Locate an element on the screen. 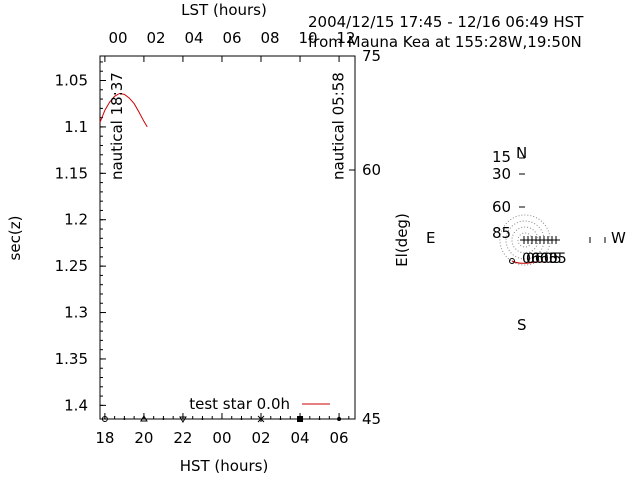  x2-tick-label: 06 is located at coordinates (231, 38).